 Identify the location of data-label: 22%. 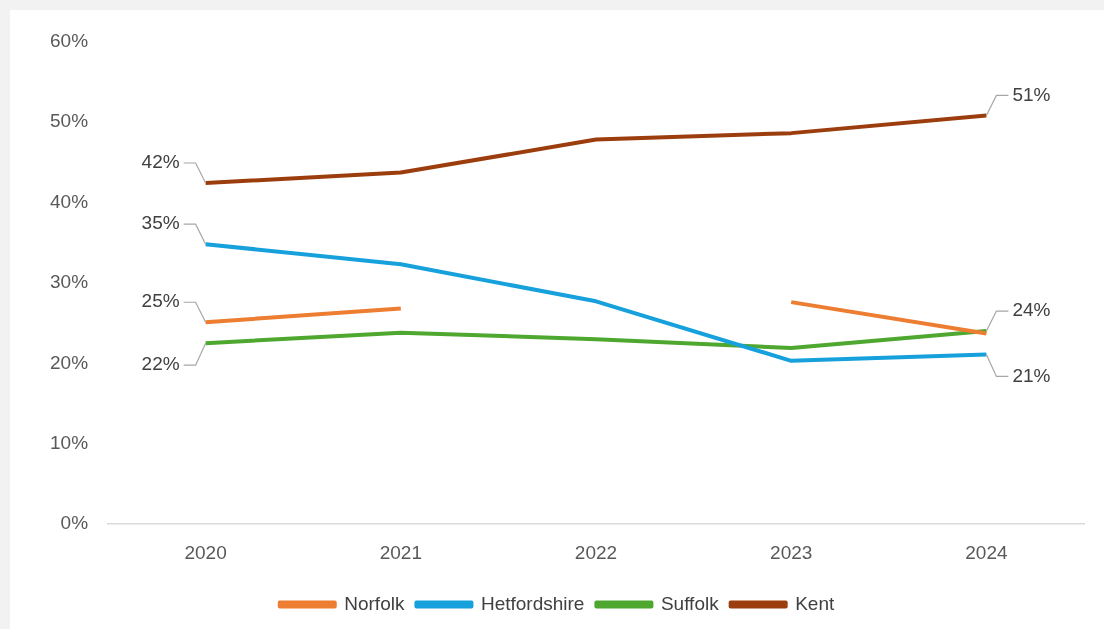
(160, 364).